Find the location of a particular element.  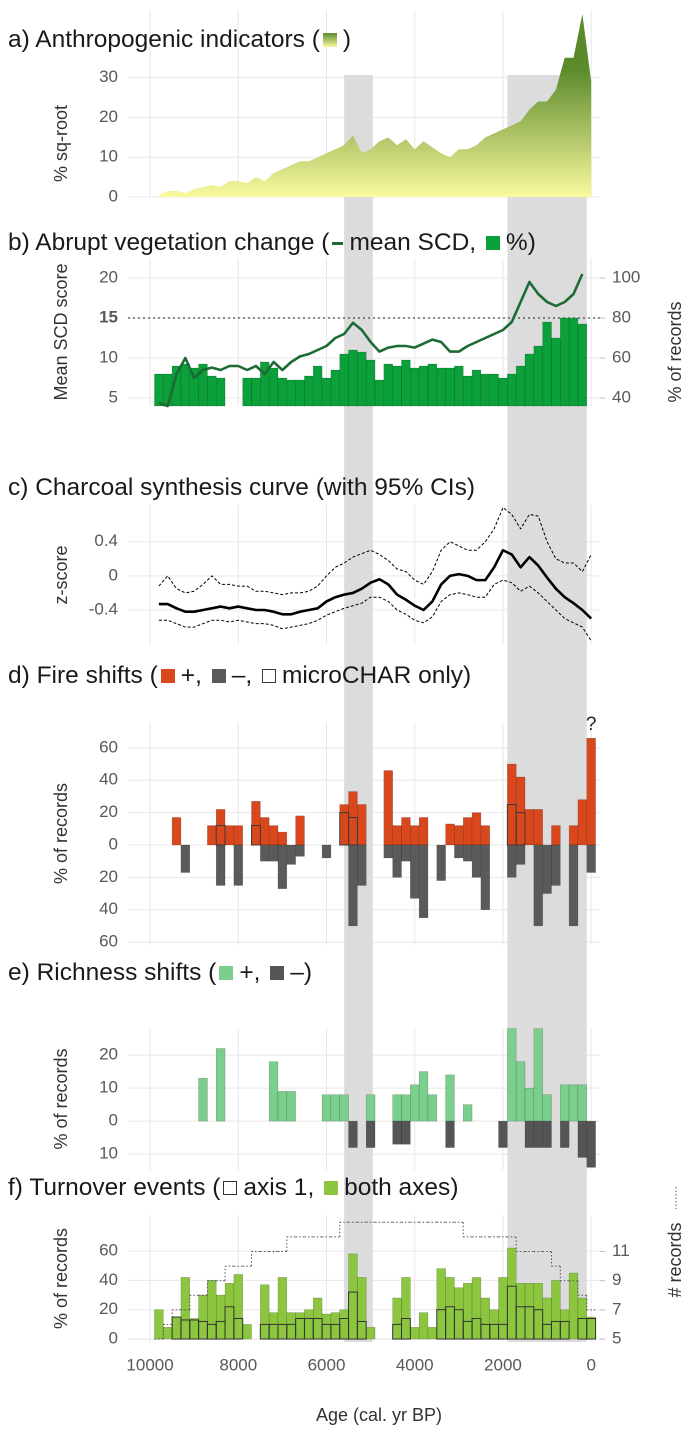

y2-tick-label: 60 is located at coordinates (621, 356).